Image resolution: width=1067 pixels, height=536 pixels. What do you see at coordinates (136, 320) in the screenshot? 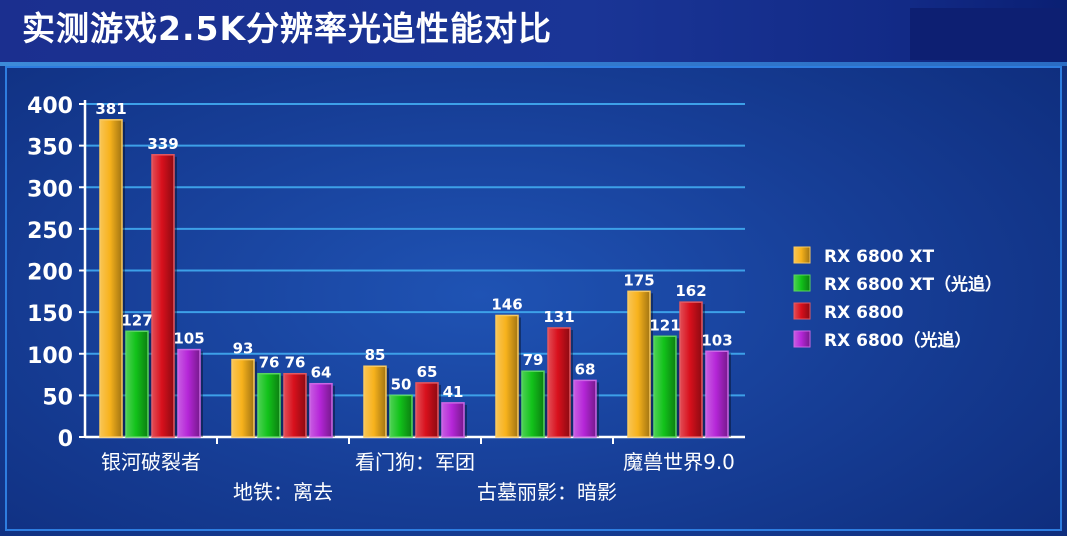
I see `data-label: 127` at bounding box center [136, 320].